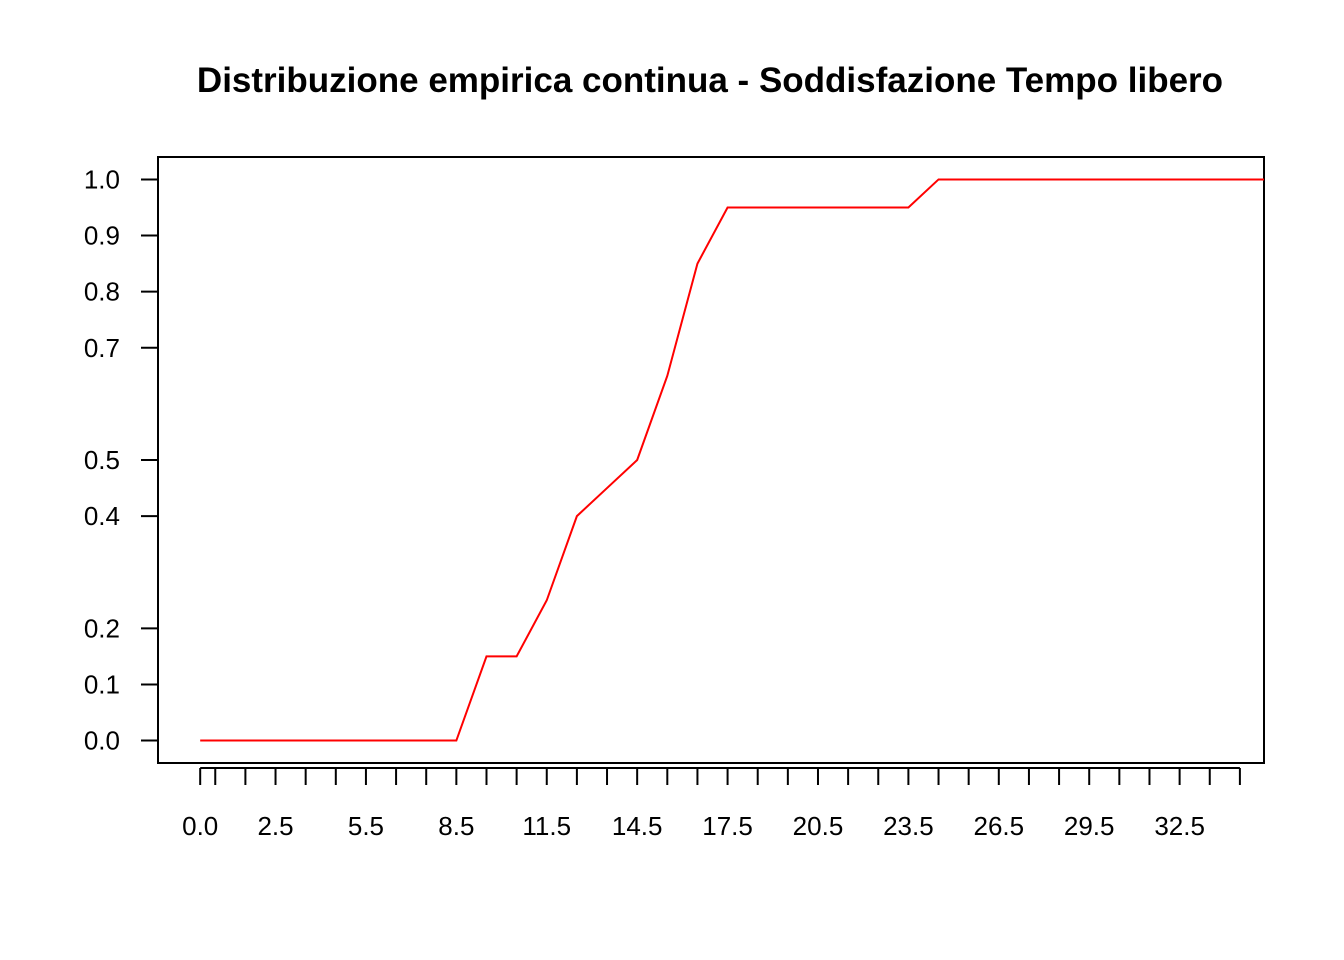 The height and width of the screenshot is (960, 1344). I want to click on y-tick-label: 0.5, so click(102, 460).